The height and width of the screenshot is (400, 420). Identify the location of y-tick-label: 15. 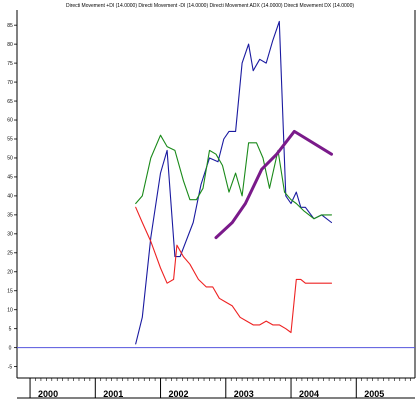
(10, 291).